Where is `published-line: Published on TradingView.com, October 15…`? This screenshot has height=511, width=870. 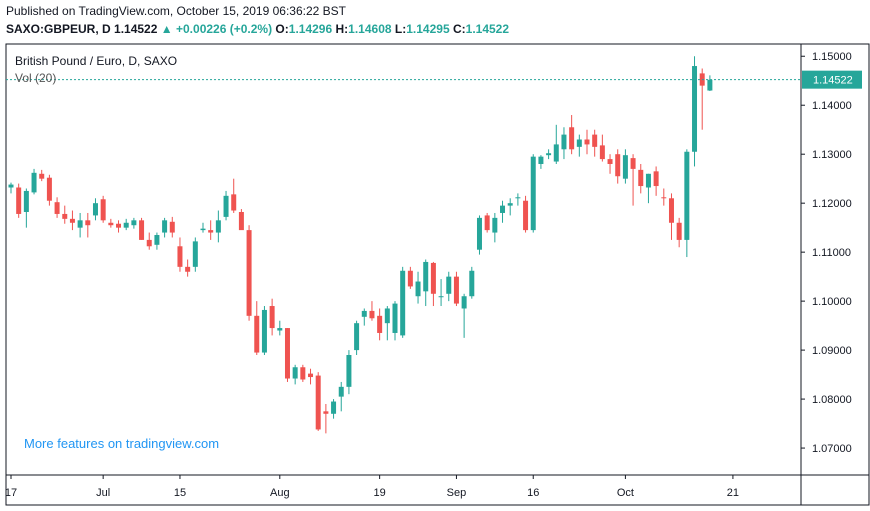
published-line: Published on TradingView.com, October 15… is located at coordinates (176, 11).